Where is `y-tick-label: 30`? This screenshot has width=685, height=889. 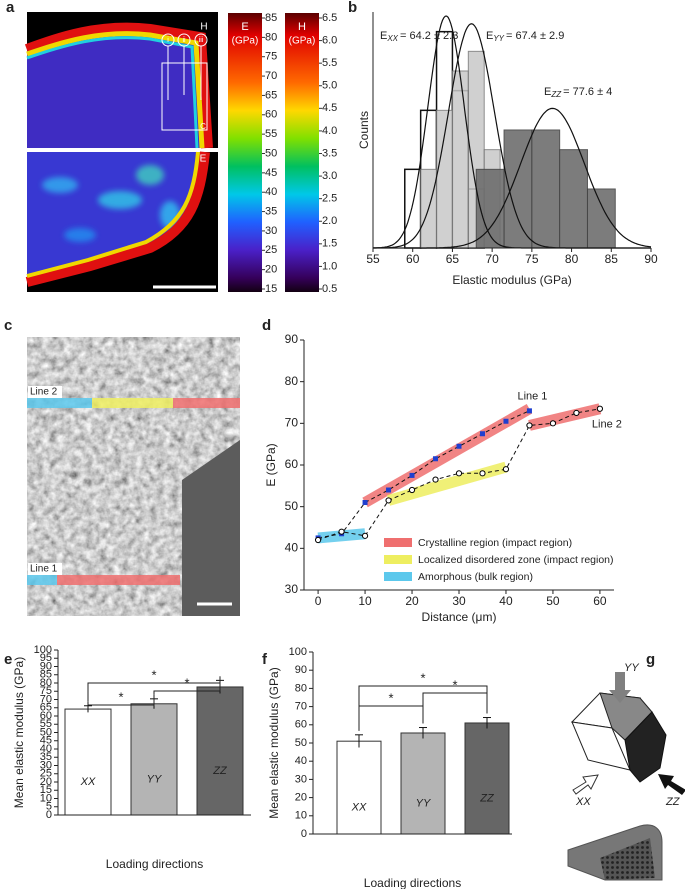
y-tick-label: 30 is located at coordinates (292, 589).